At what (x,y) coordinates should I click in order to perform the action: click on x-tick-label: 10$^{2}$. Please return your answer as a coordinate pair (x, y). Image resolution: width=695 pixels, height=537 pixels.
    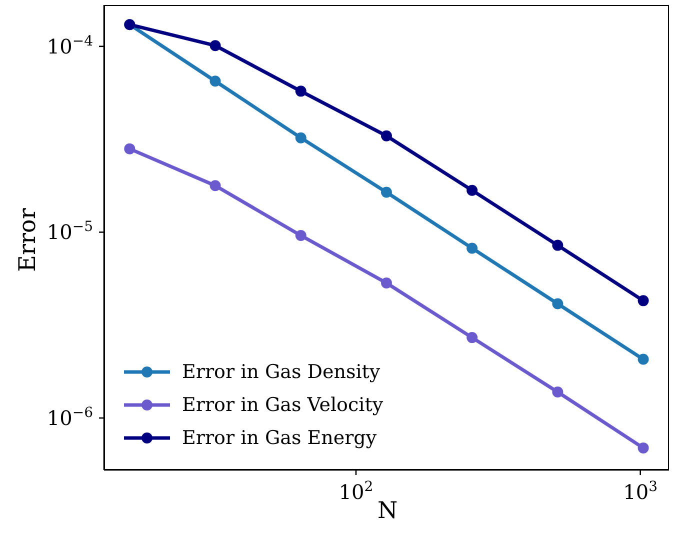
    Looking at the image, I should click on (356, 491).